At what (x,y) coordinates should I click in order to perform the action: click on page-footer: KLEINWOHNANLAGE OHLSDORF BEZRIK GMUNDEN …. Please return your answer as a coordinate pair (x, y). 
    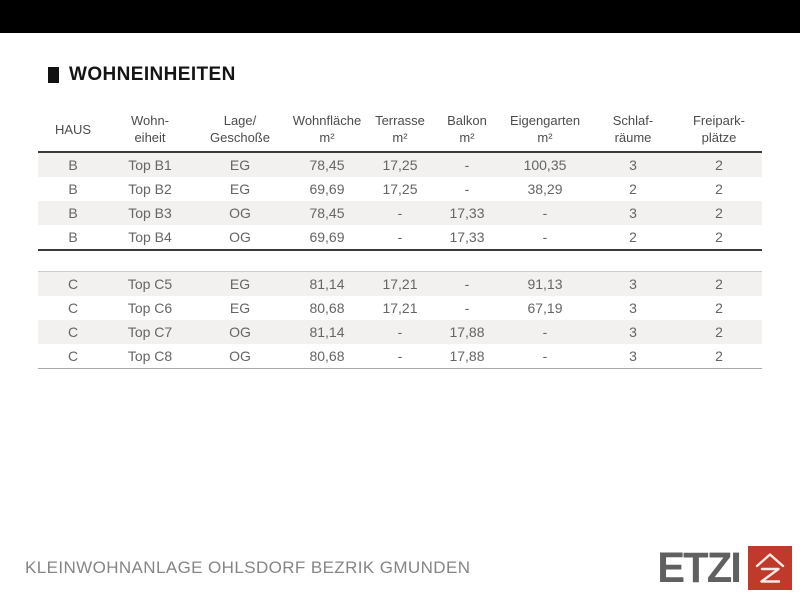
    Looking at the image, I should click on (408, 568).